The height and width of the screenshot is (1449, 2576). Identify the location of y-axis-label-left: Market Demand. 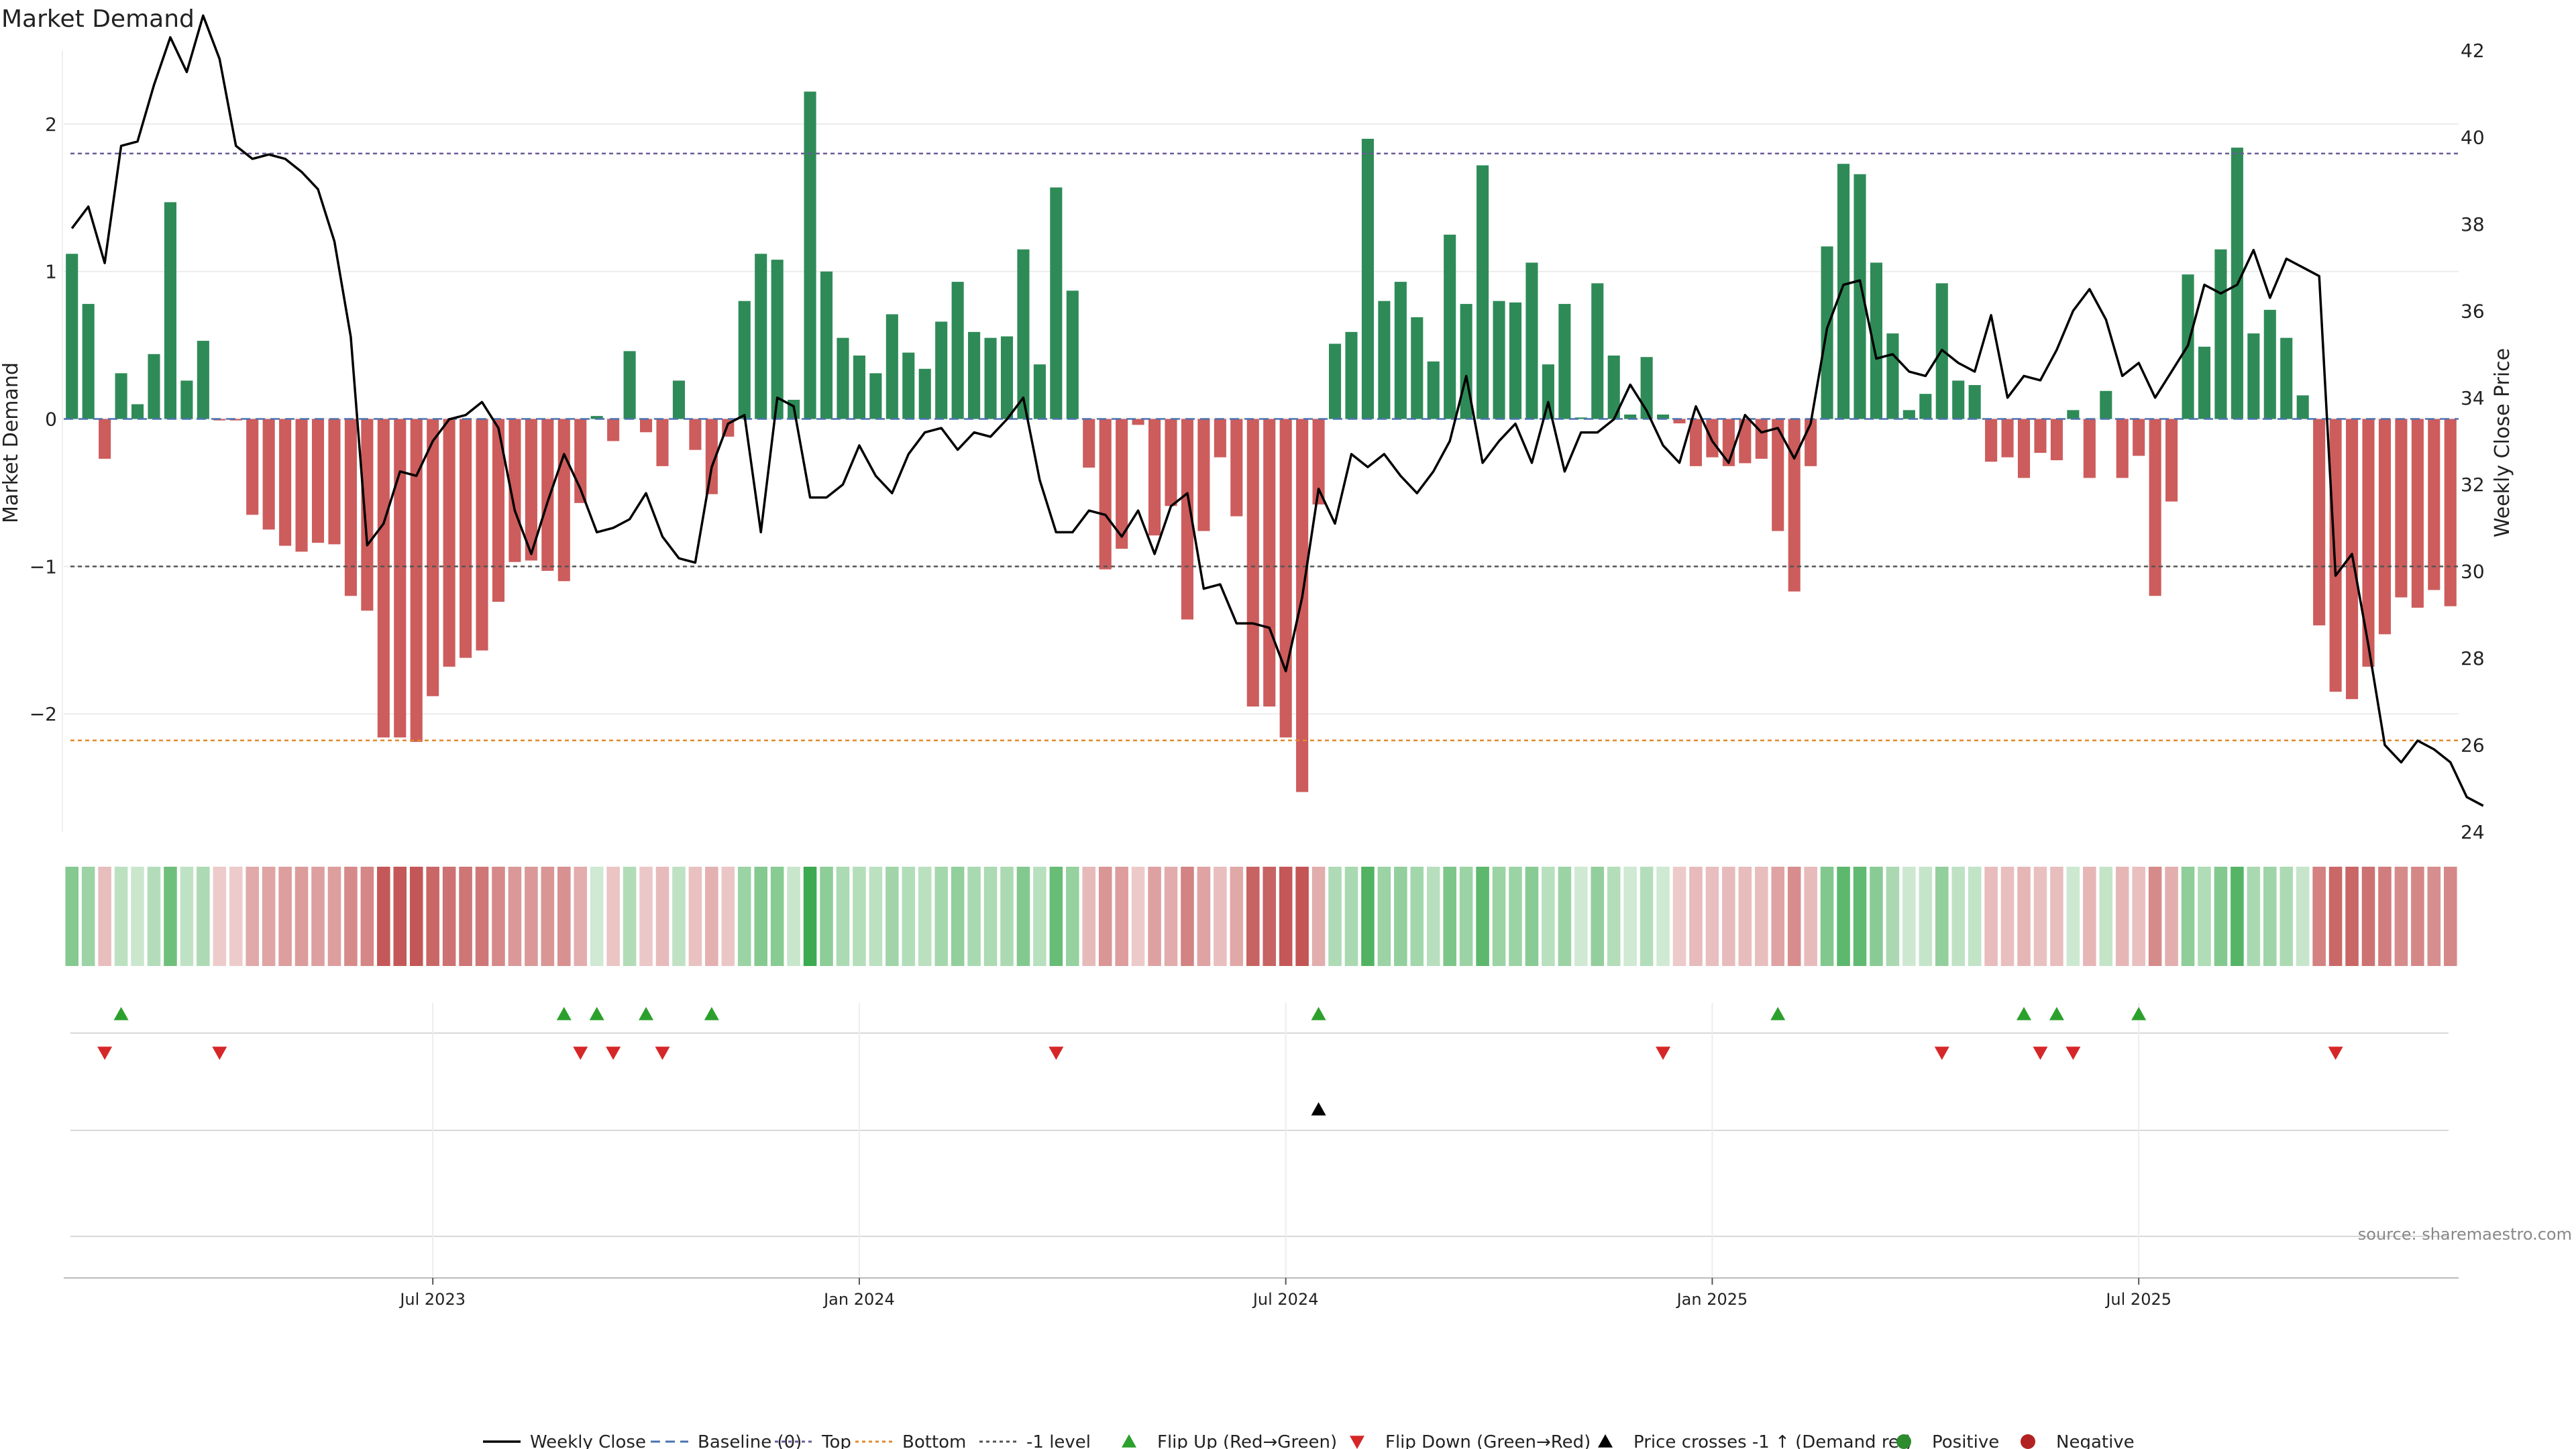
(11, 442).